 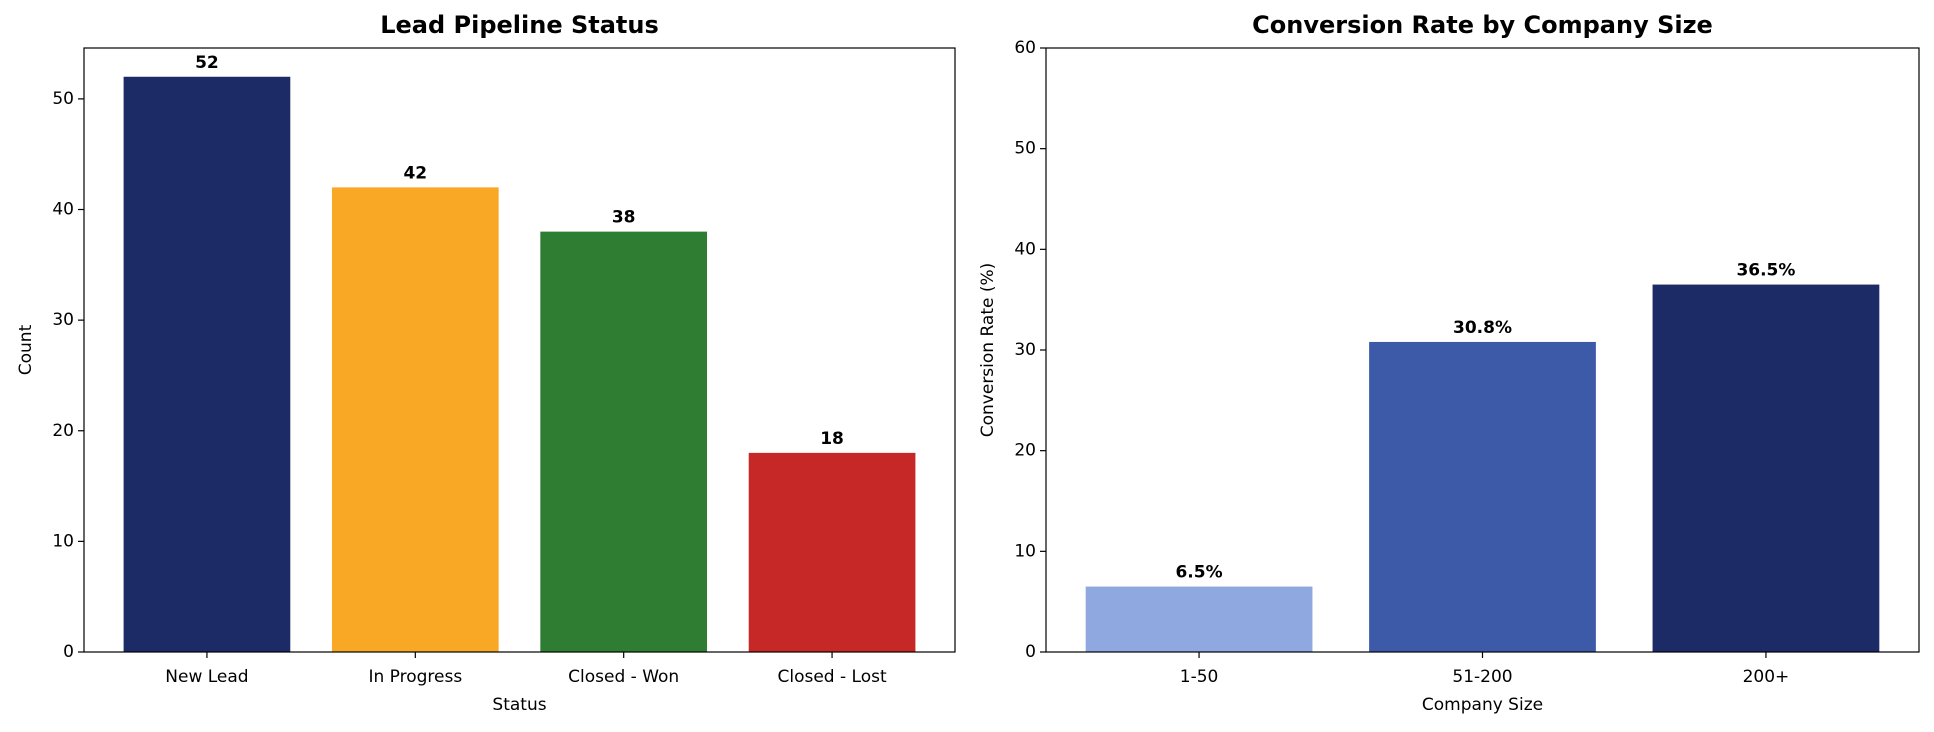 What do you see at coordinates (1482, 328) in the screenshot?
I see `value-label: 30.8%` at bounding box center [1482, 328].